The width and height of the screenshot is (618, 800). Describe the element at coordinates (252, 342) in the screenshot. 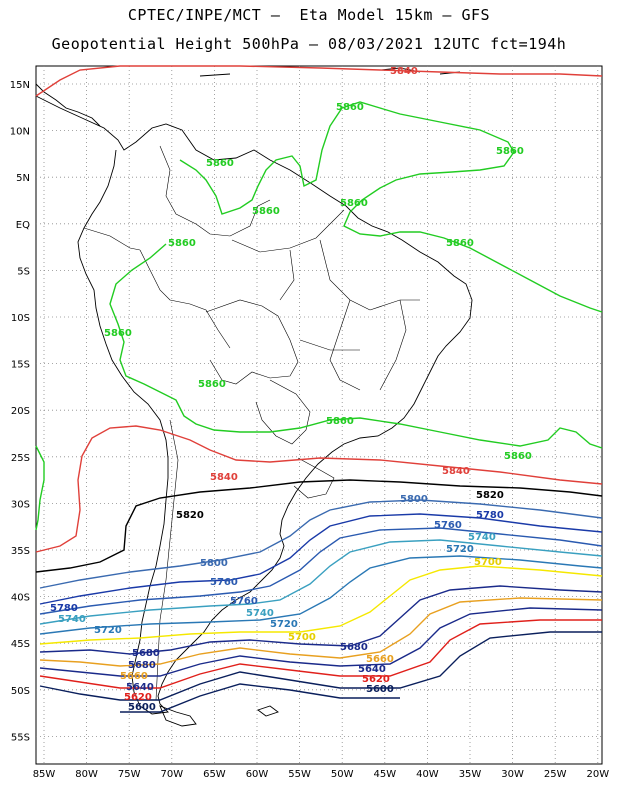

I see `border-bolivia` at that location.